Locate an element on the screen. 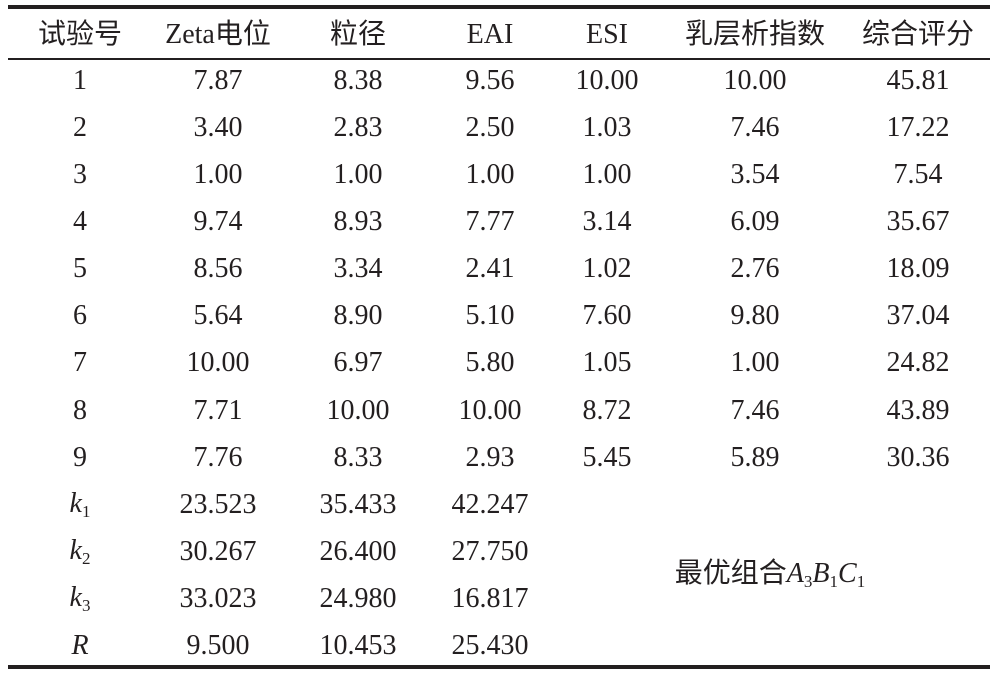 Image resolution: width=996 pixels, height=678 pixels. table-cell: 33.023 is located at coordinates (218, 598).